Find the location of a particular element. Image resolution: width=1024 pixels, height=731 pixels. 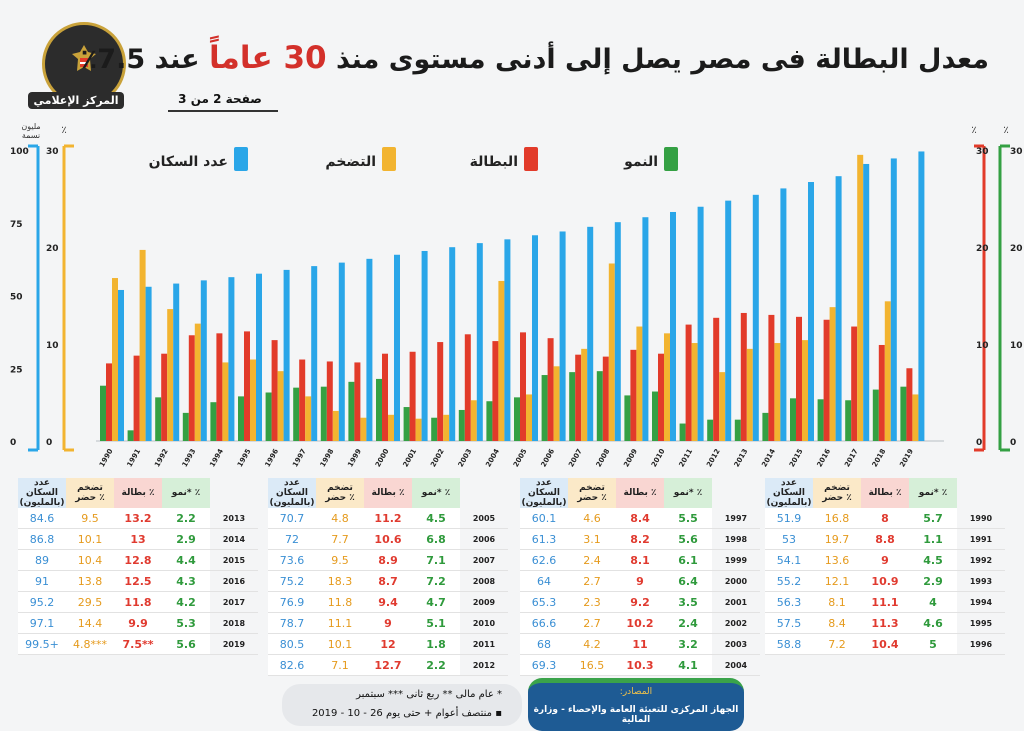

table-header-g: نمو* ٪ is located at coordinates (186, 493).